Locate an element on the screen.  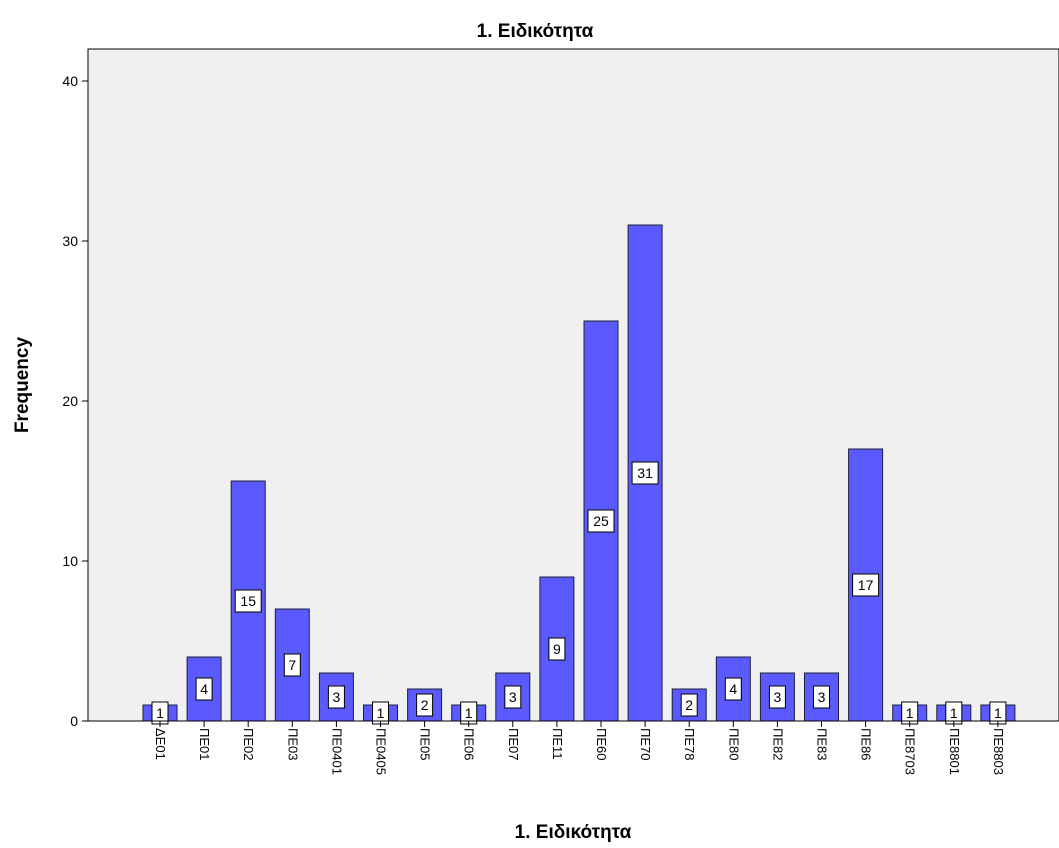
x-category-label: ΔΕ01 is located at coordinates (160, 744).